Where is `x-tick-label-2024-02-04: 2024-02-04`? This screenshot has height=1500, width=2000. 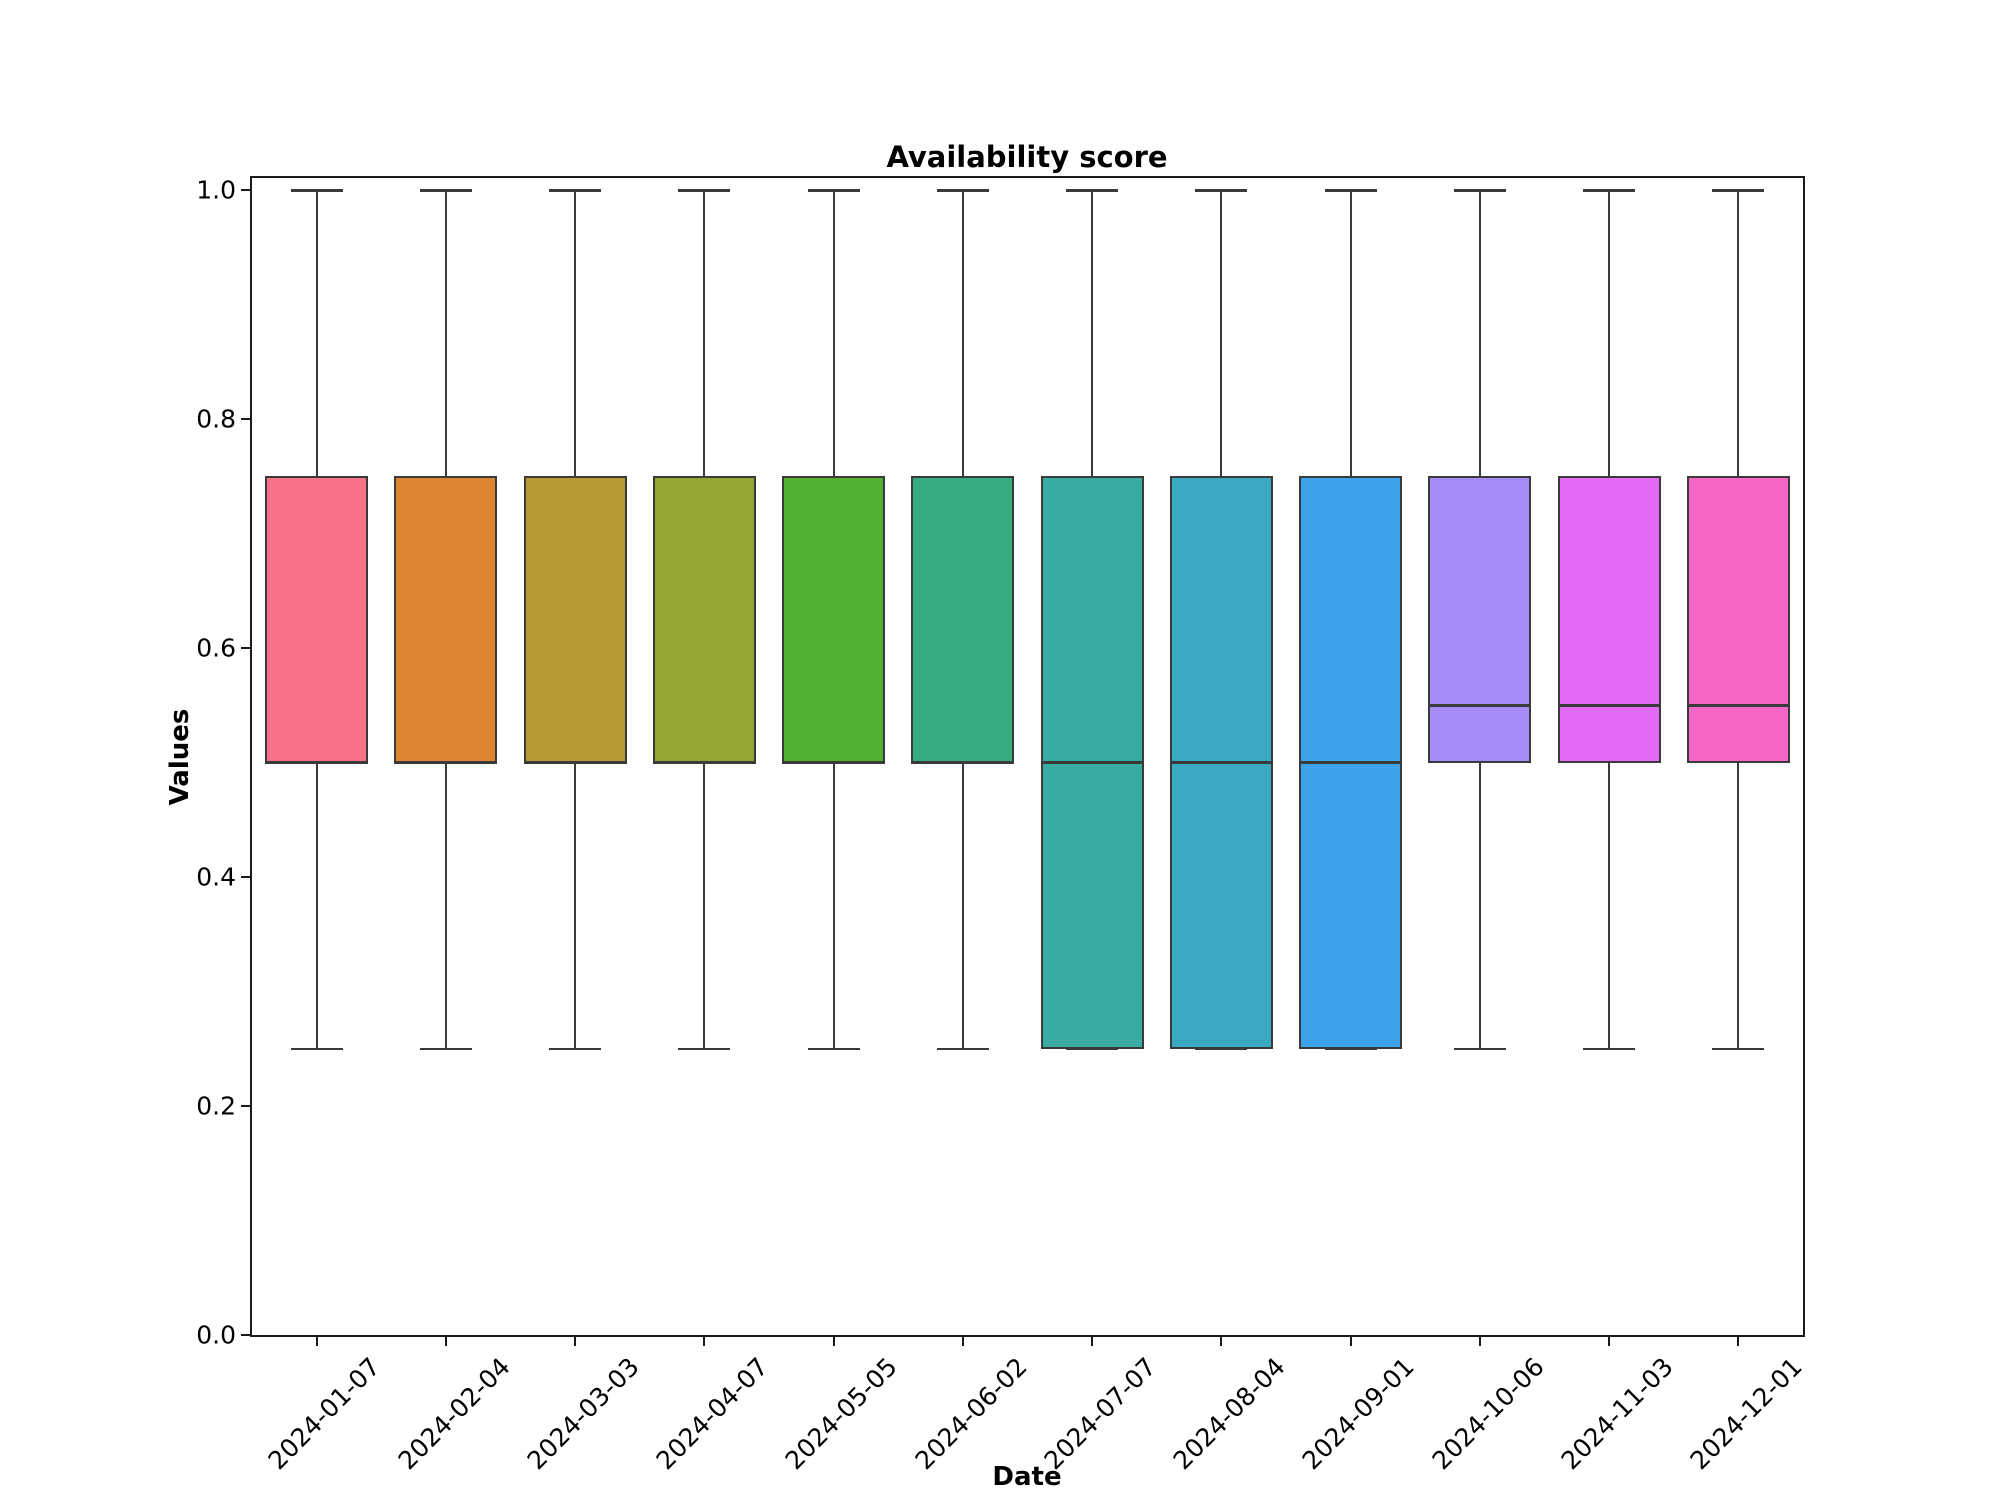 x-tick-label-2024-02-04: 2024-02-04 is located at coordinates (454, 1414).